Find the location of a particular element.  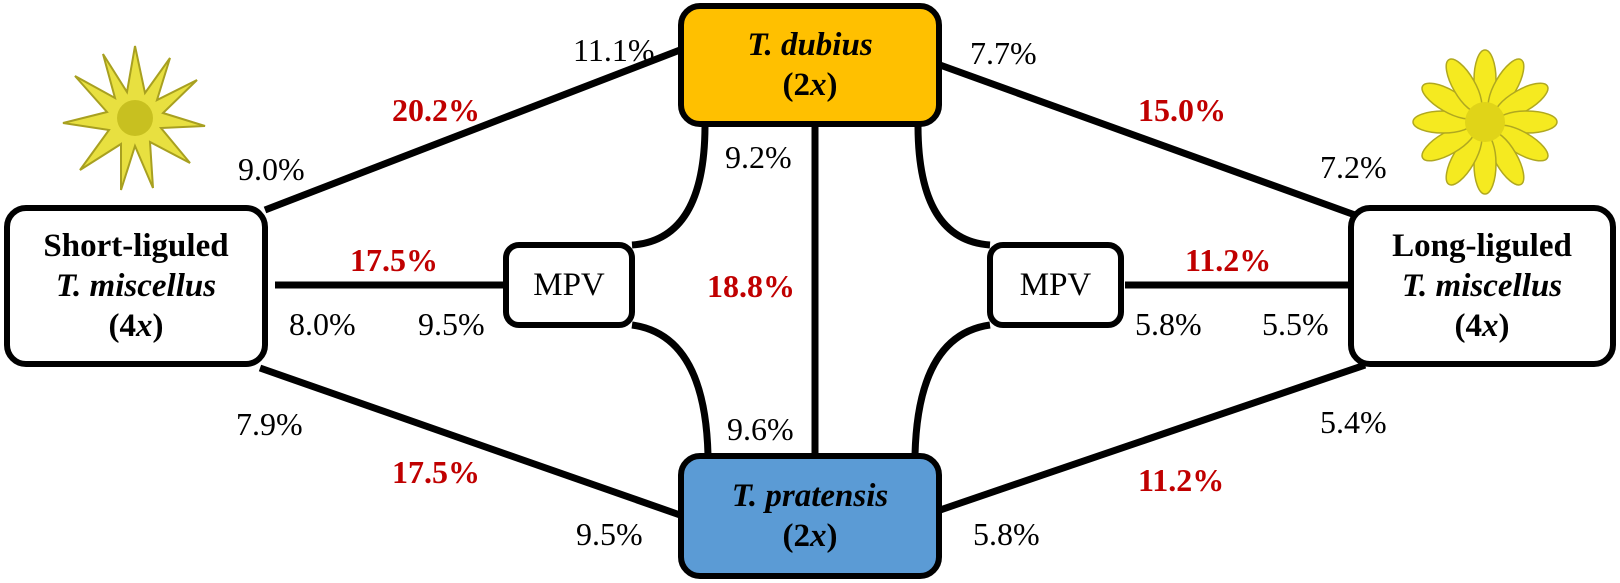

label-dubius-pratensis-end-dubius: 9.2% is located at coordinates (758, 157).